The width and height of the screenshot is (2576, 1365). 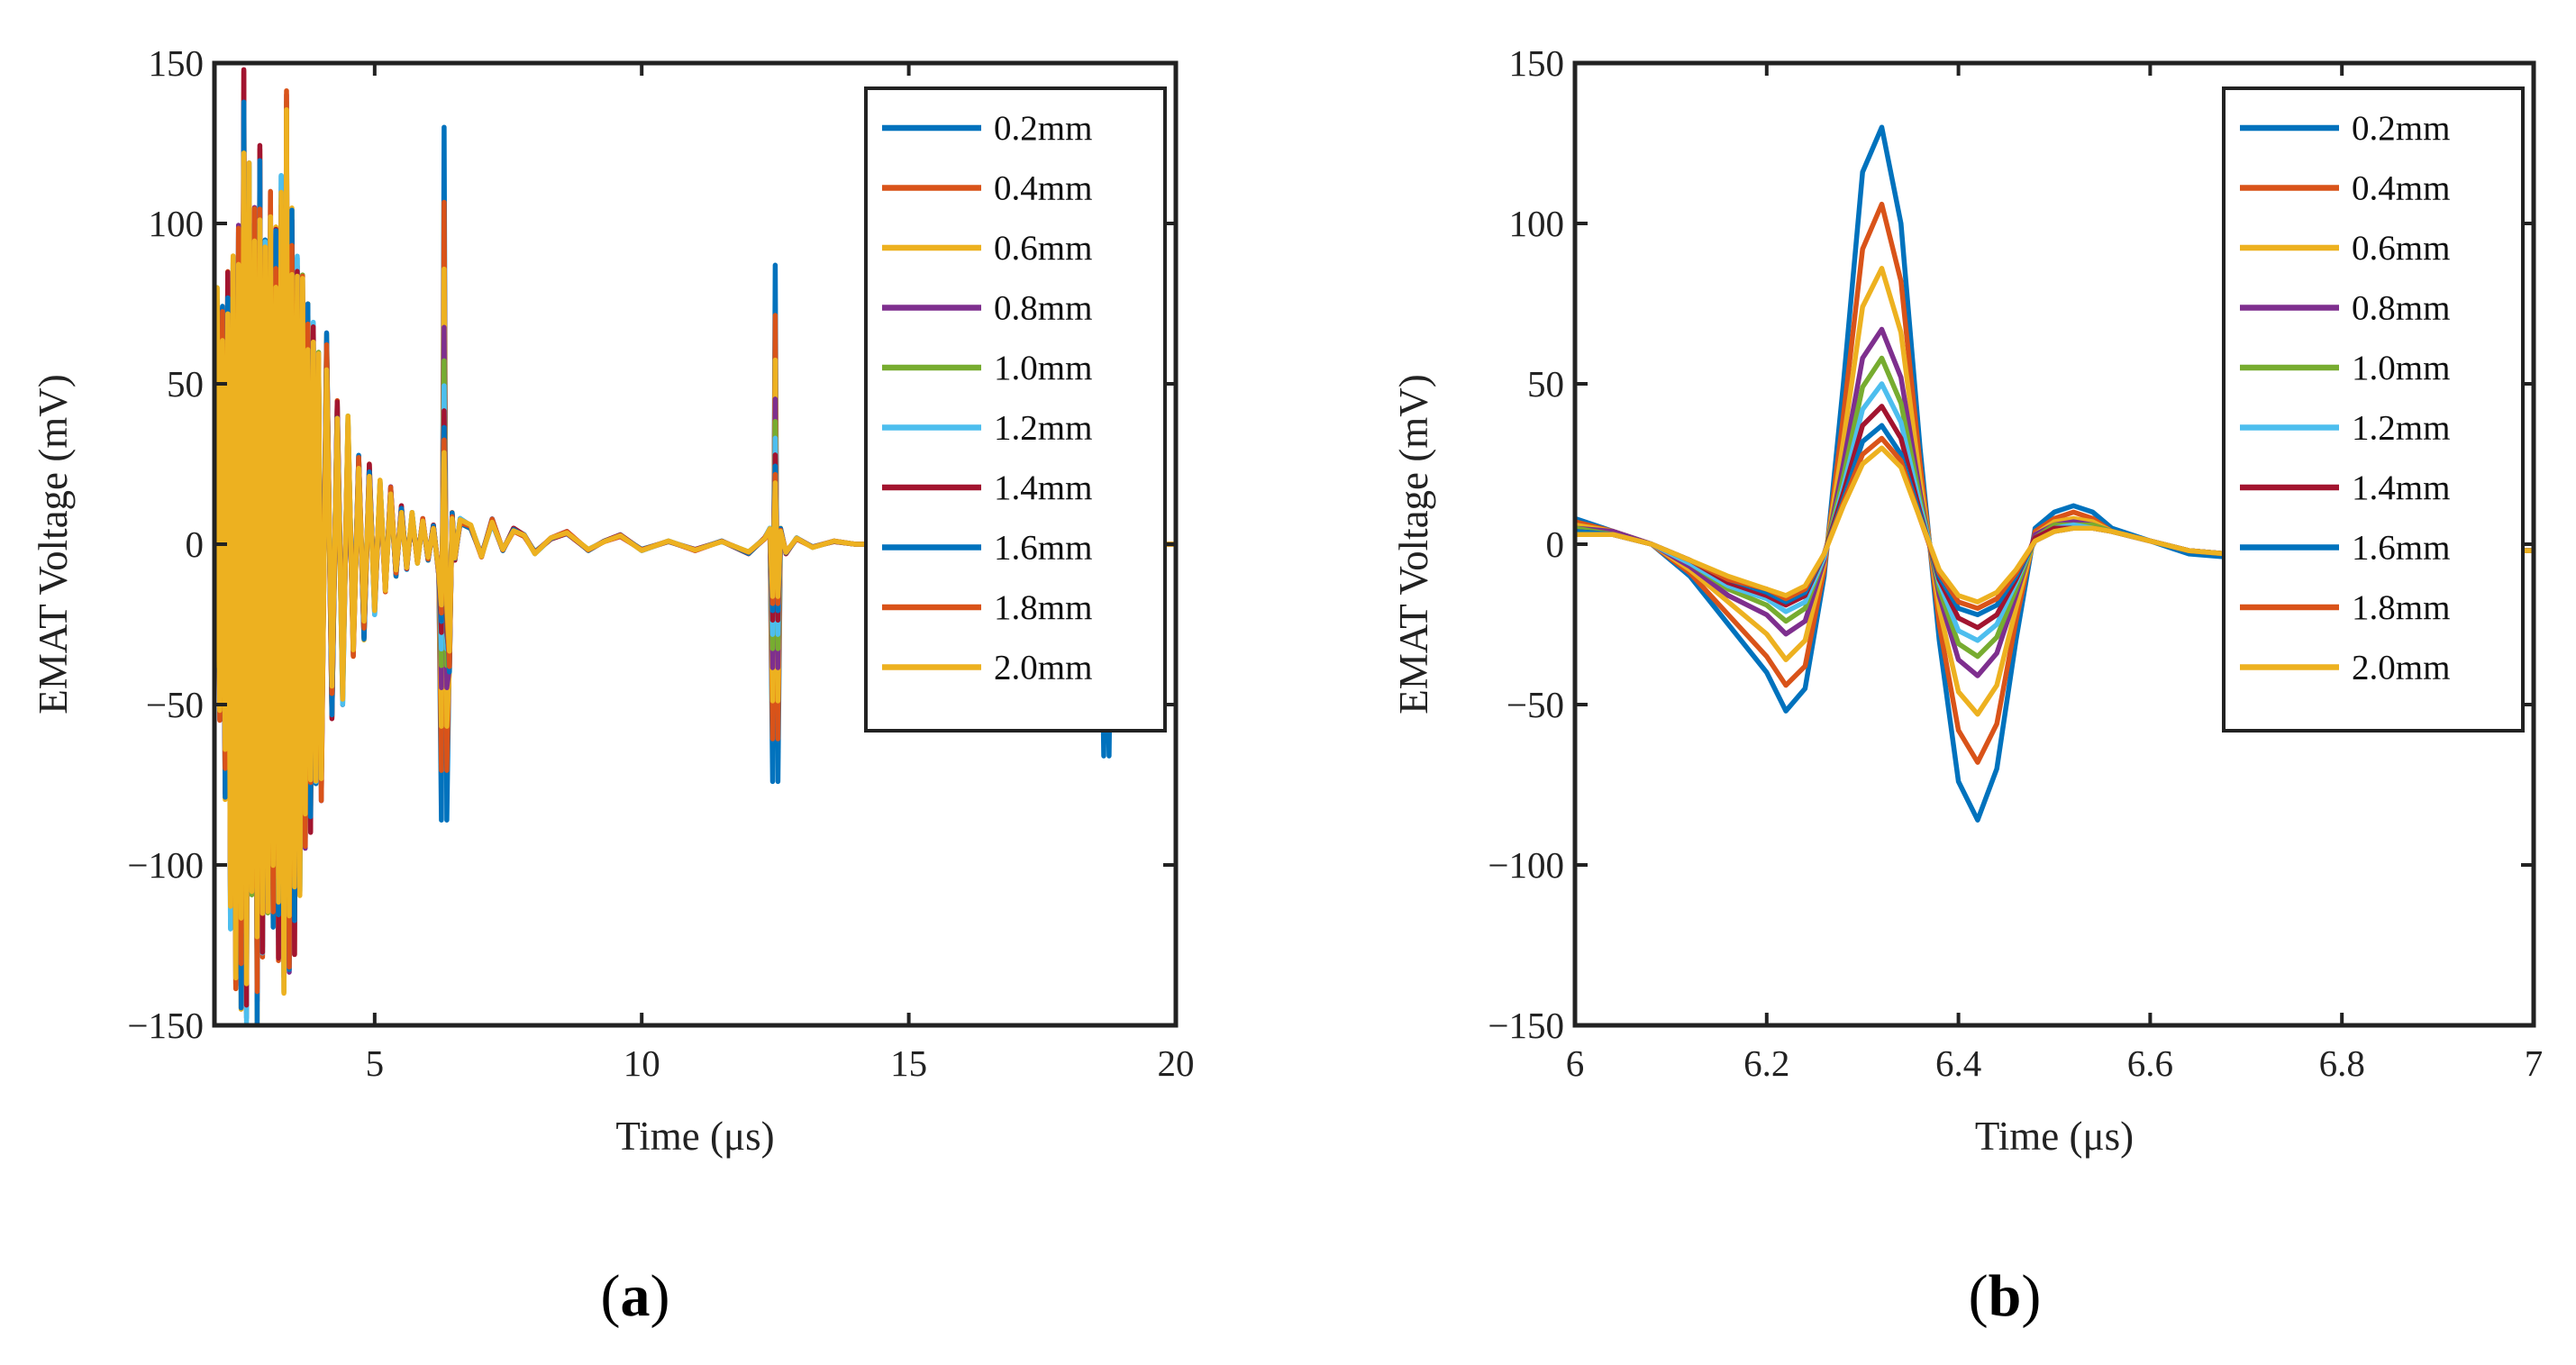 I want to click on x-tick-label: 6.6, so click(x=2150, y=1063).